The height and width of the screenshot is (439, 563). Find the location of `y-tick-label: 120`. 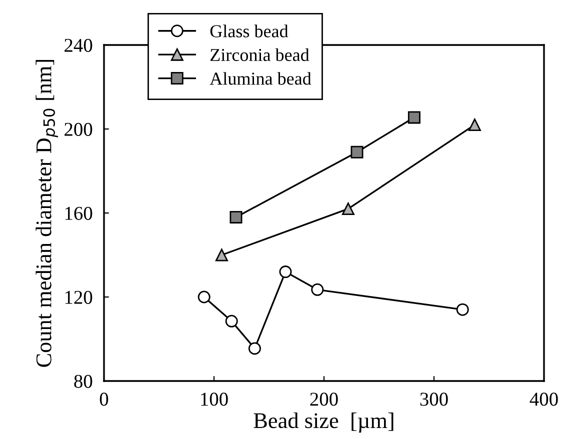

y-tick-label: 120 is located at coordinates (78, 297).